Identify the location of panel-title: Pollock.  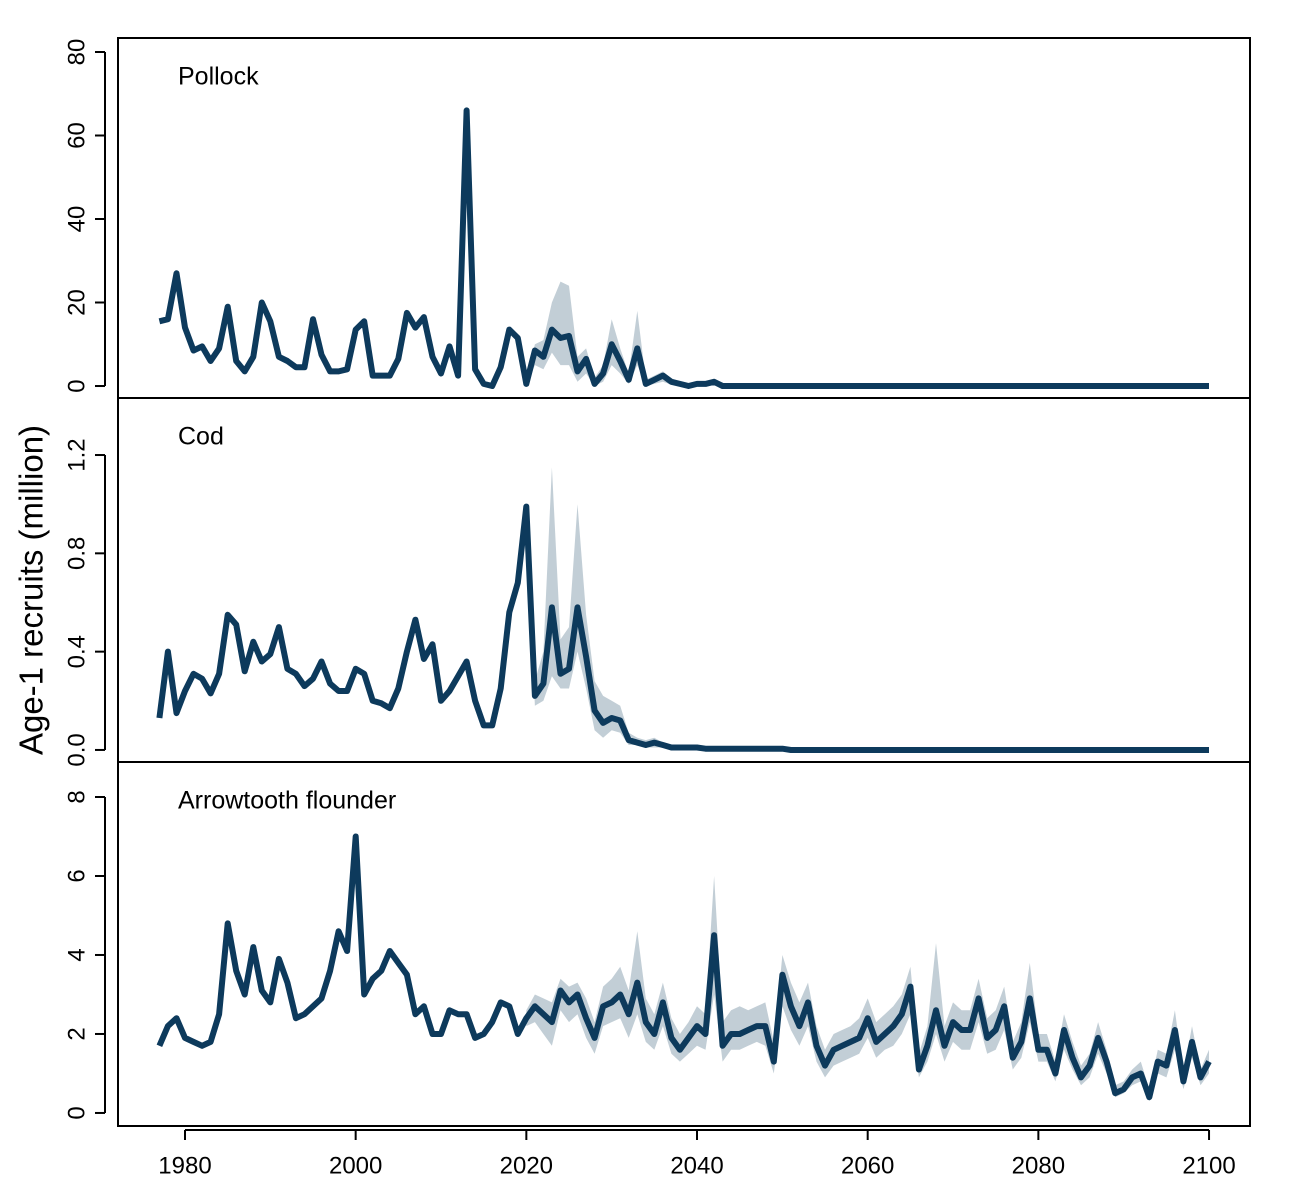
(218, 77).